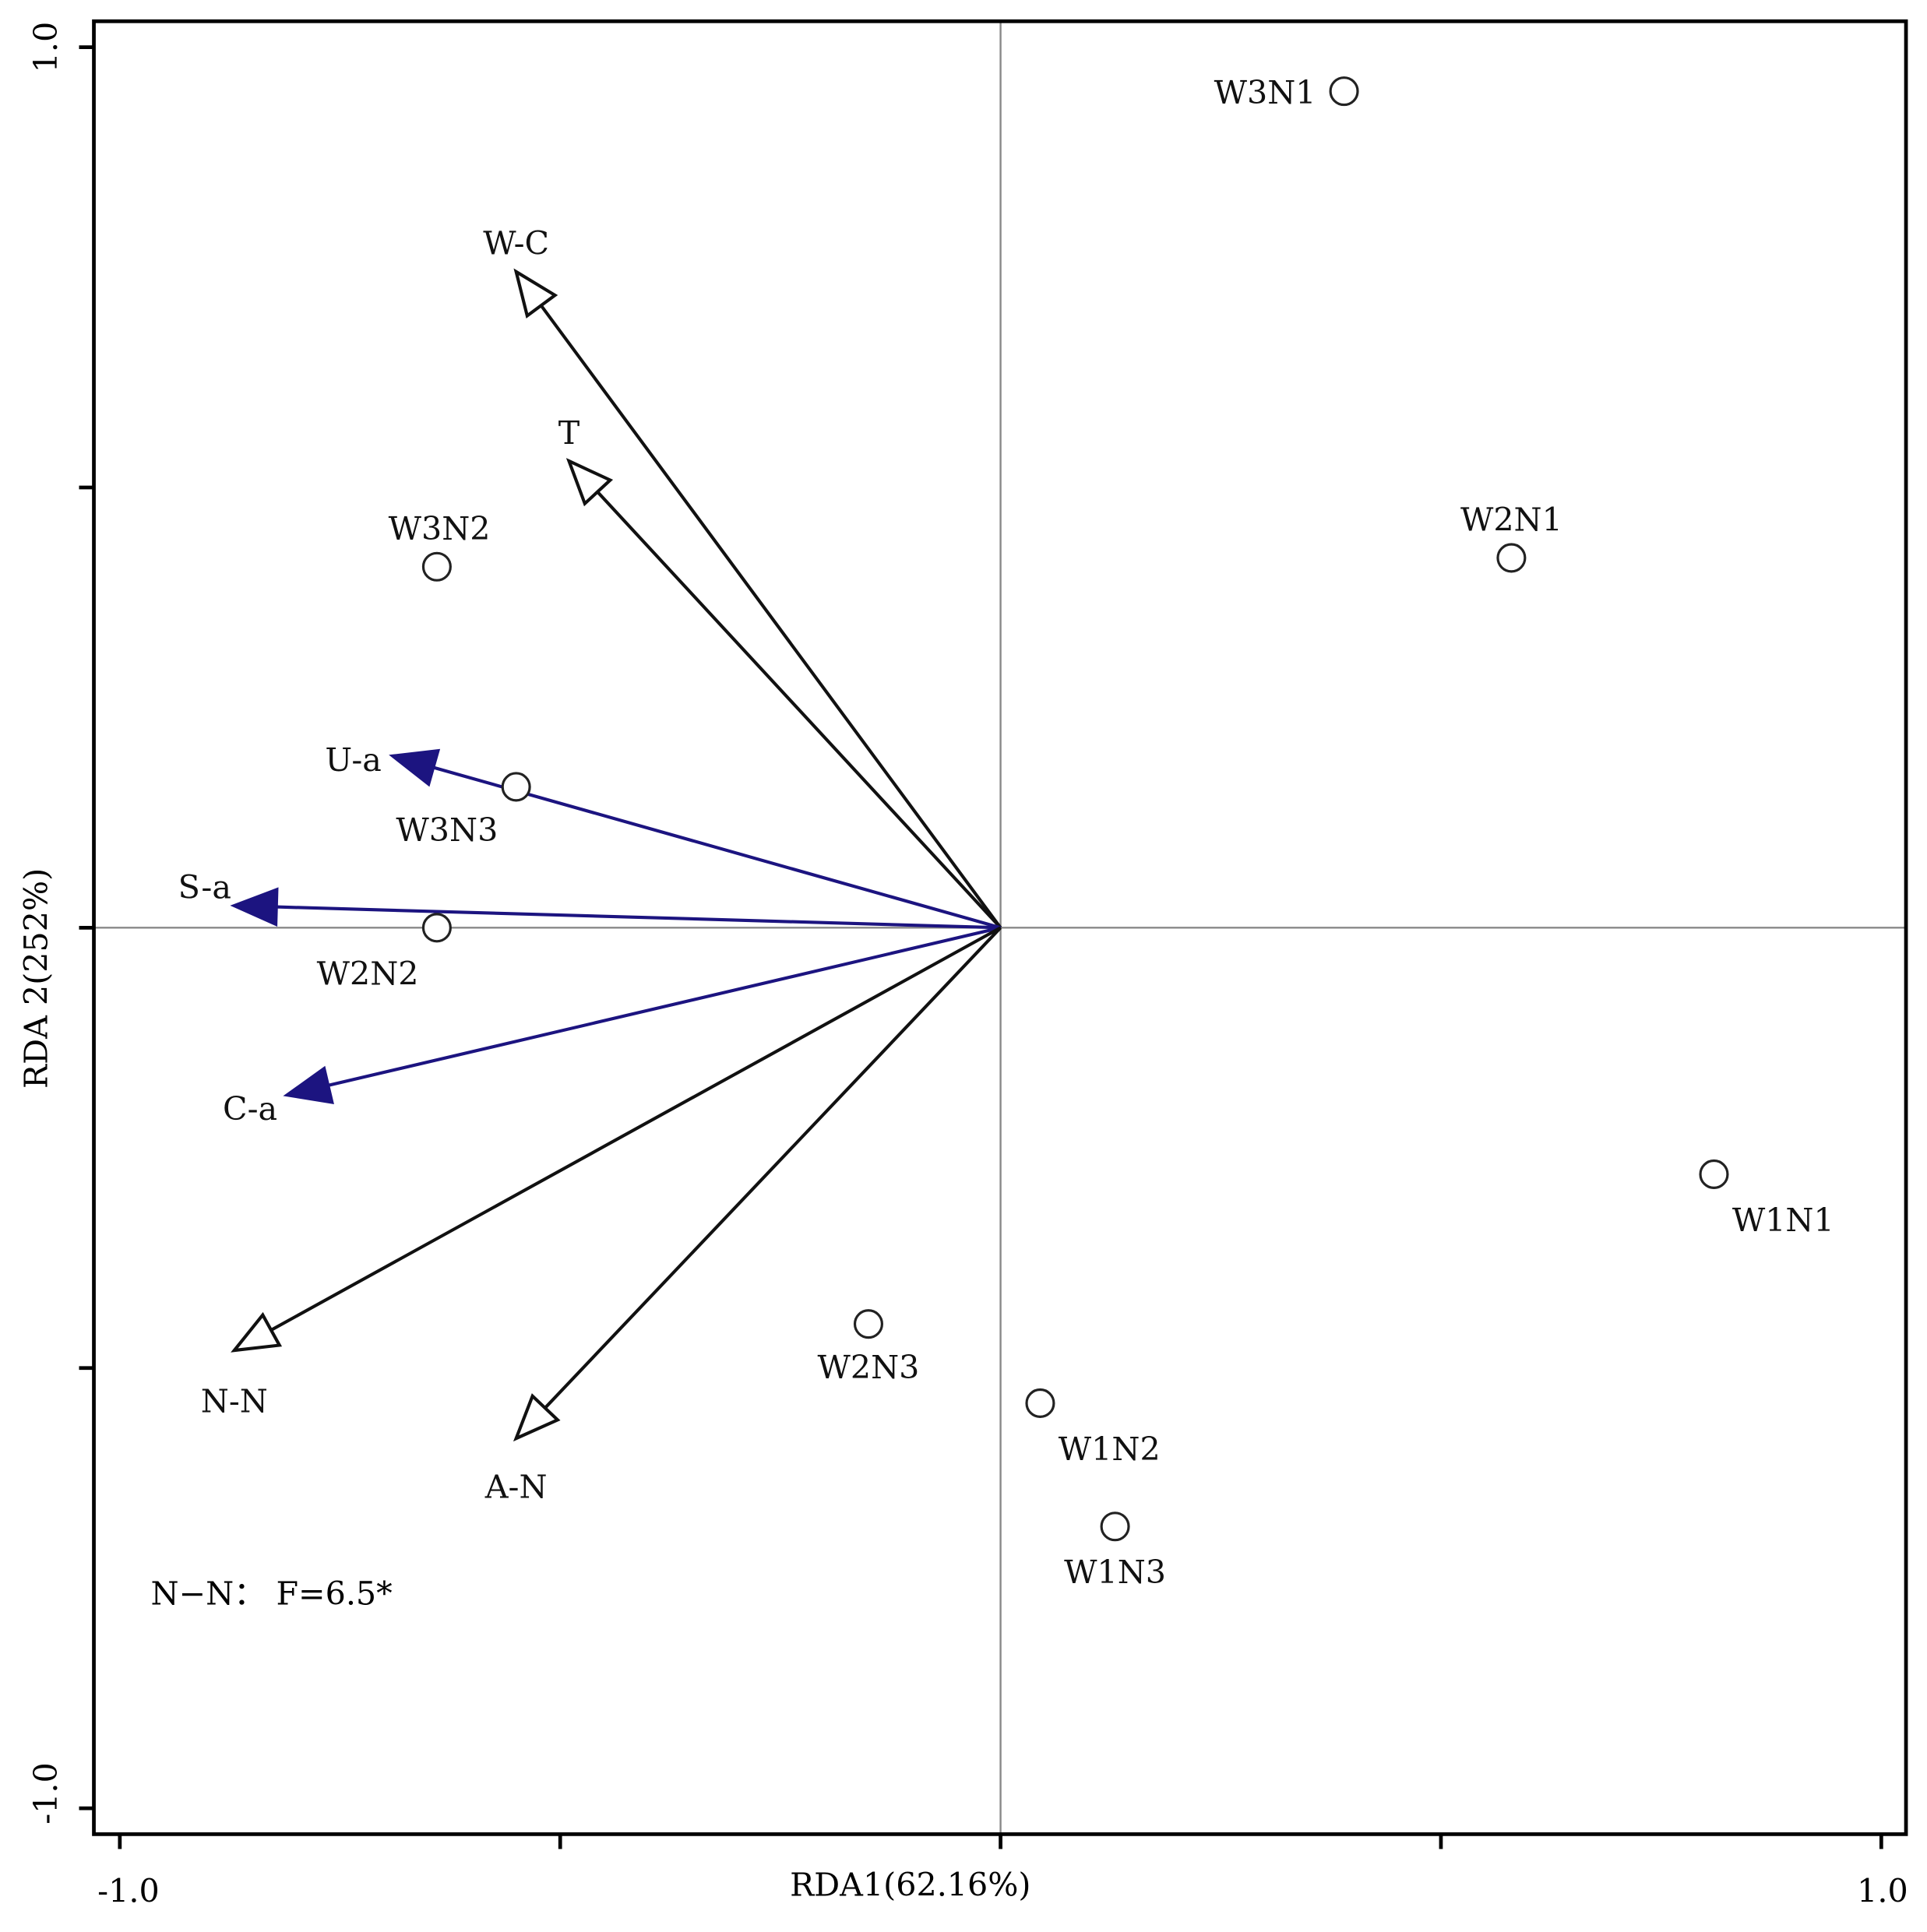  I want to click on sample-label: W3N1, so click(1265, 92).